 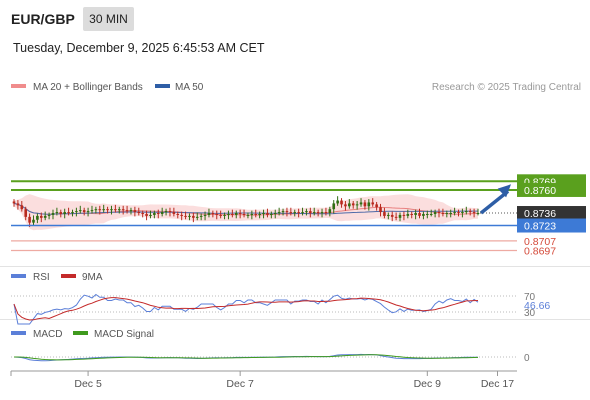 I want to click on support-label-box, so click(x=551, y=225).